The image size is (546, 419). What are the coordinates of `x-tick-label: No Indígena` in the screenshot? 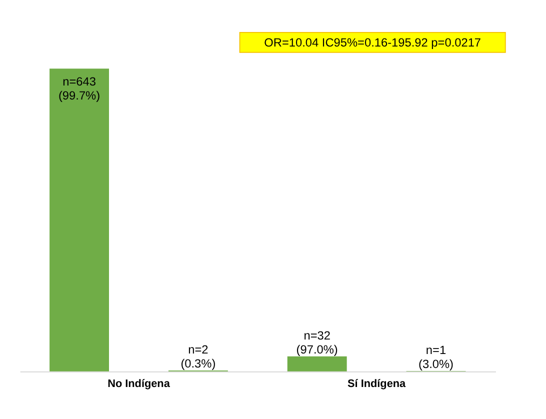 It's located at (139, 384).